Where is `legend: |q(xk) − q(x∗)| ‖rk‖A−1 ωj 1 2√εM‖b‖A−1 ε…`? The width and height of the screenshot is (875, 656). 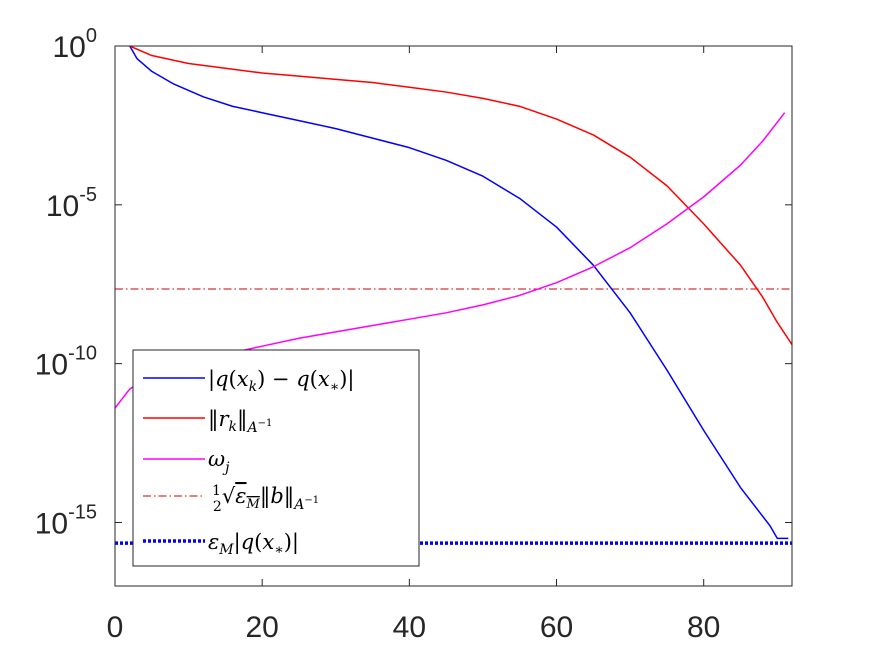 legend: |q(xk) − q(x∗)| ‖rk‖A−1 ωj 1 2√εM‖b‖A−1 ε… is located at coordinates (276, 458).